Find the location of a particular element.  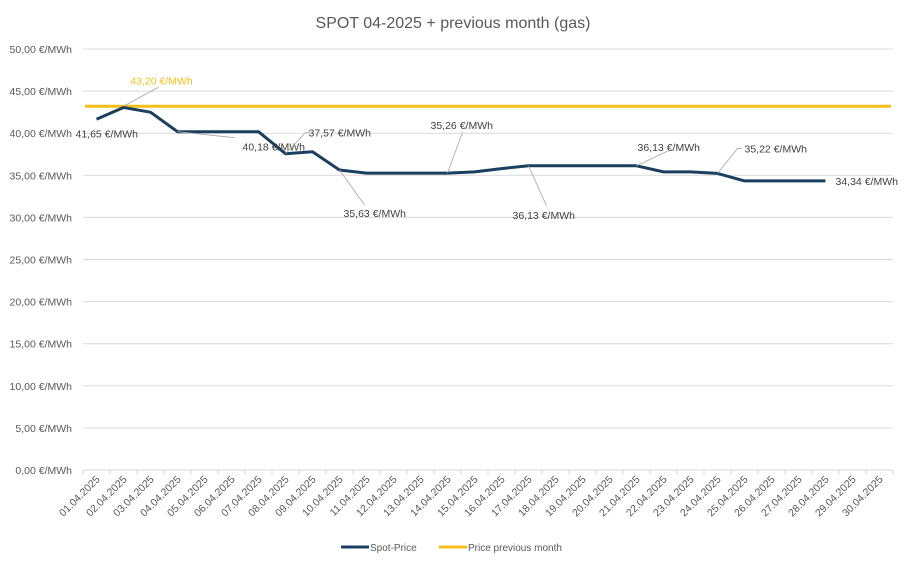

legend-item-price-previous-month: Price previous month is located at coordinates (500, 548).